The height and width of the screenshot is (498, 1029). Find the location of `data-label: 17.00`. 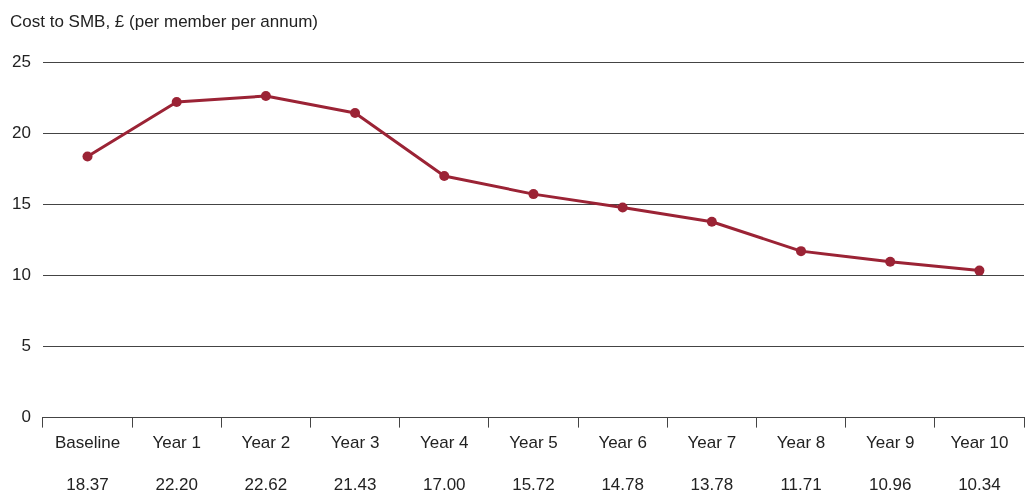

data-label: 17.00 is located at coordinates (444, 484).